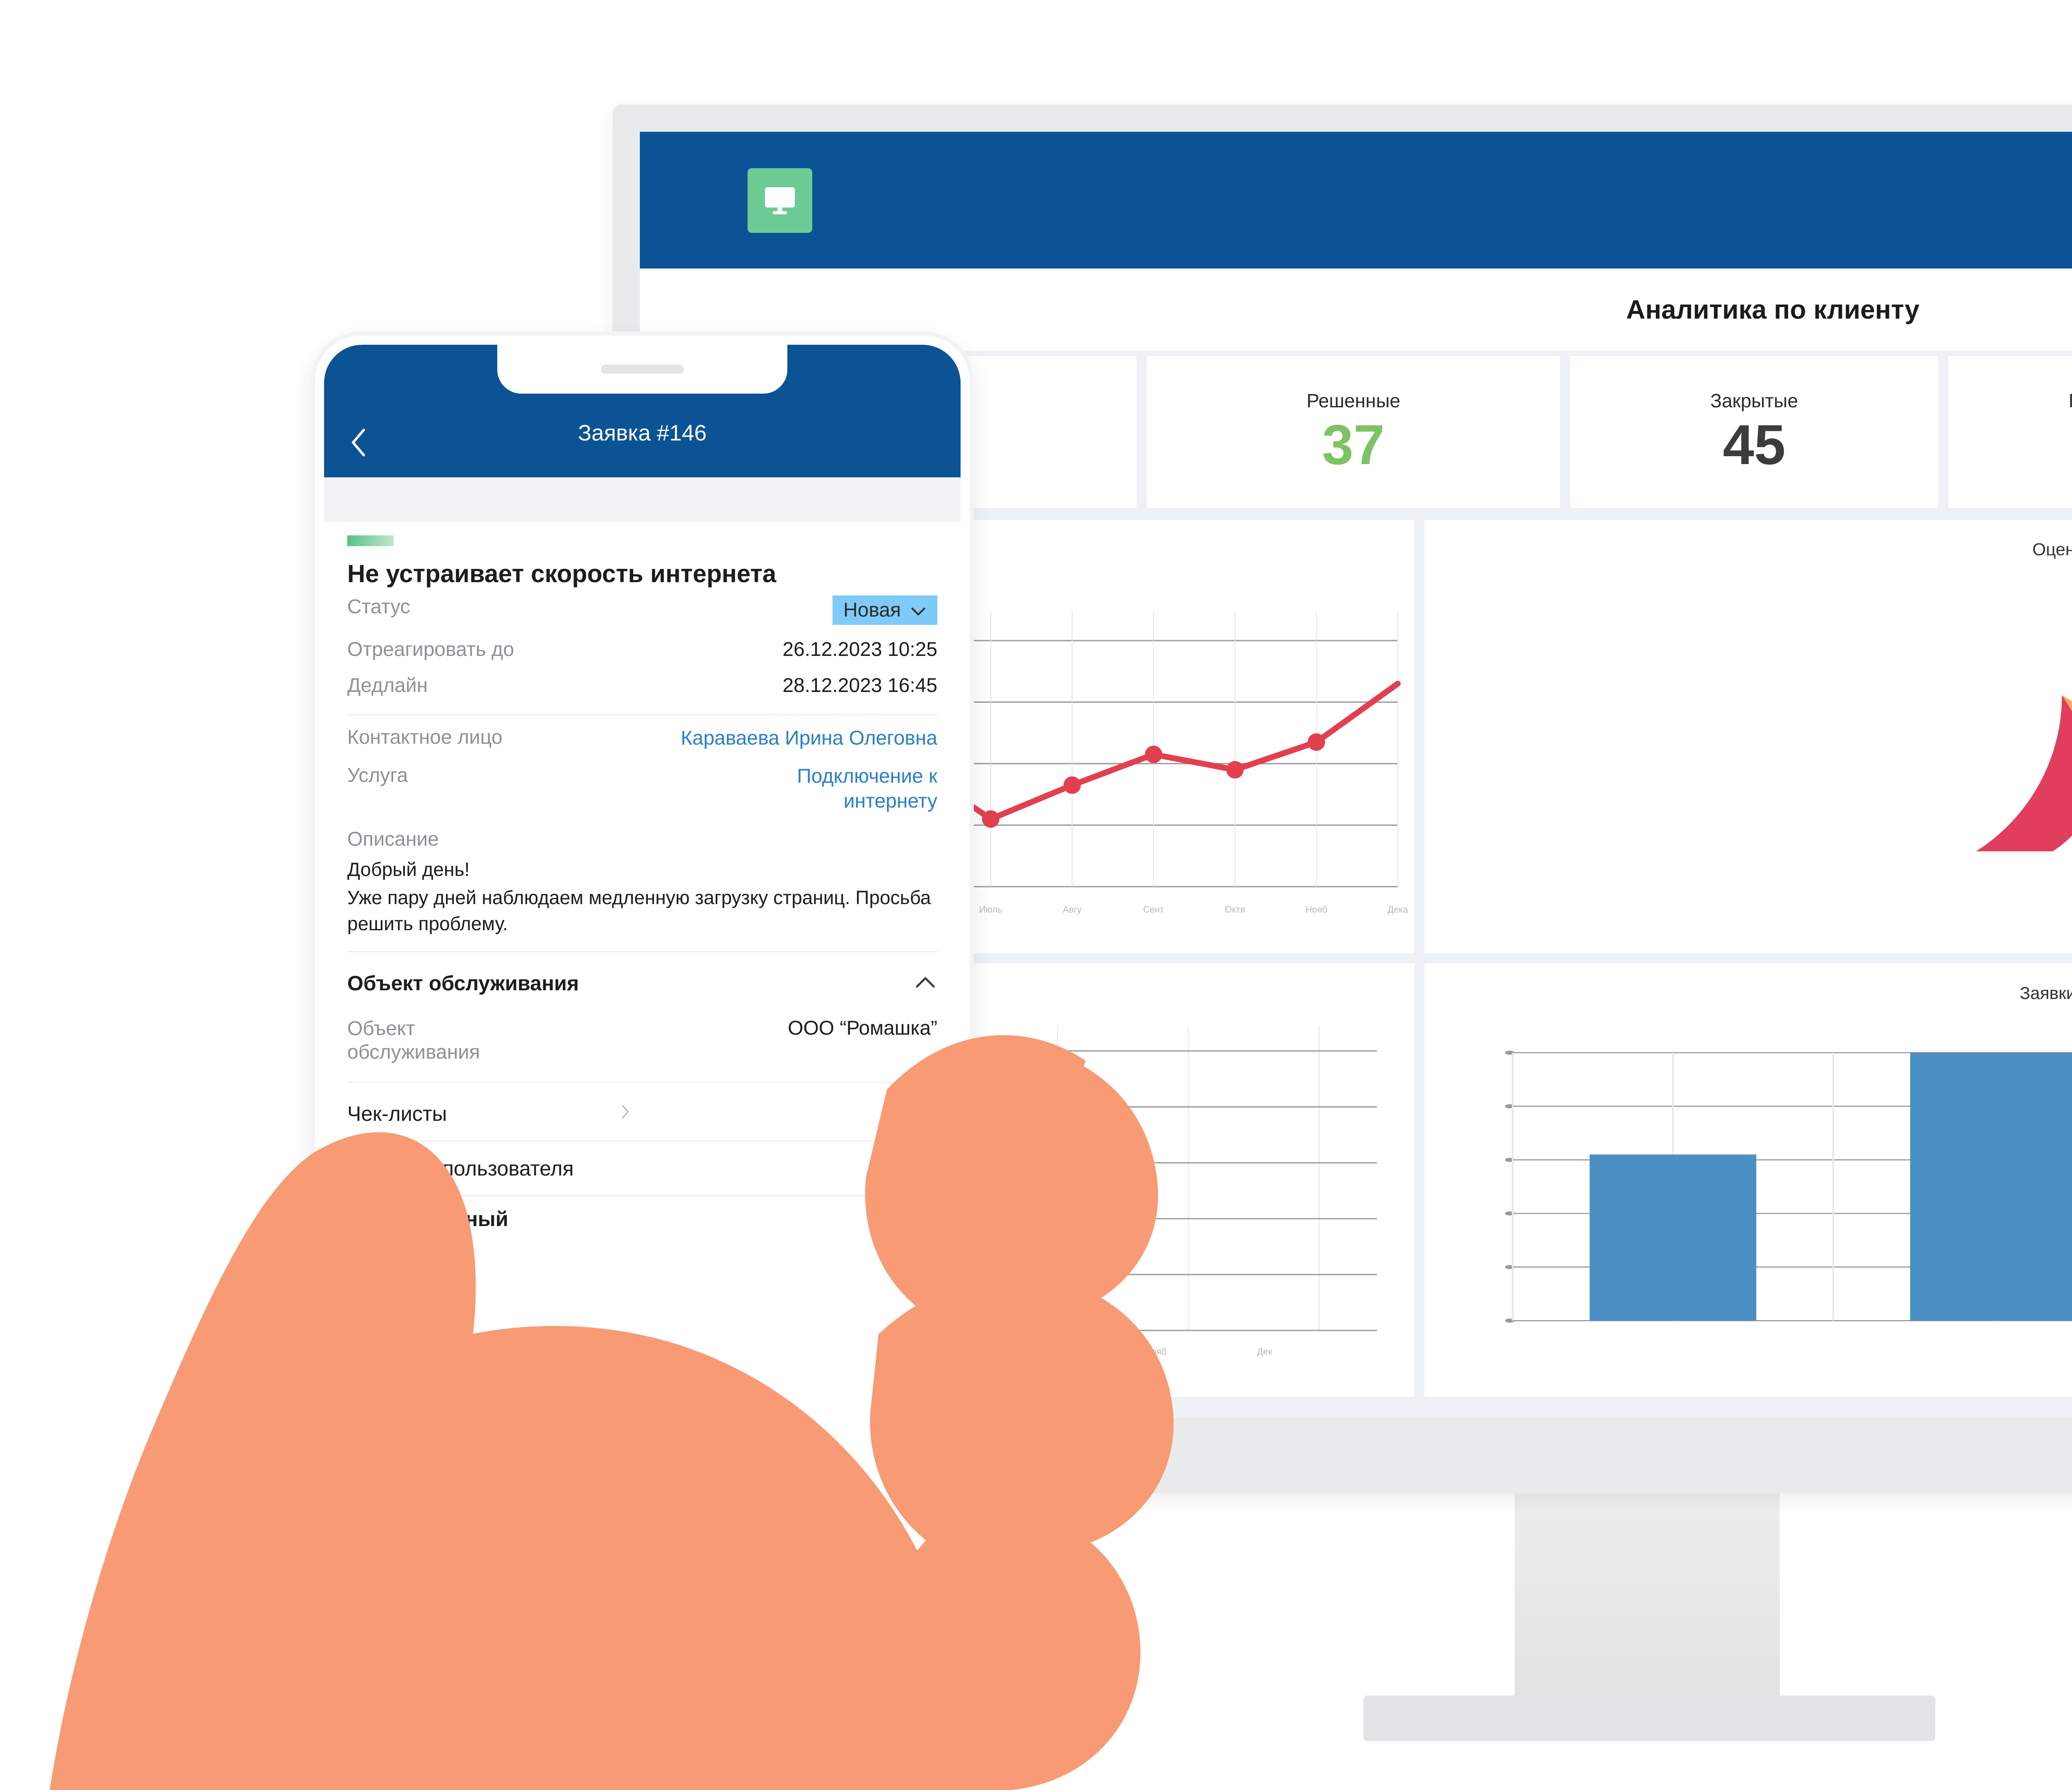 This screenshot has width=2072, height=1790. I want to click on chart-card-gauge: Оценка качества обслуживания 4,97, so click(1748, 737).